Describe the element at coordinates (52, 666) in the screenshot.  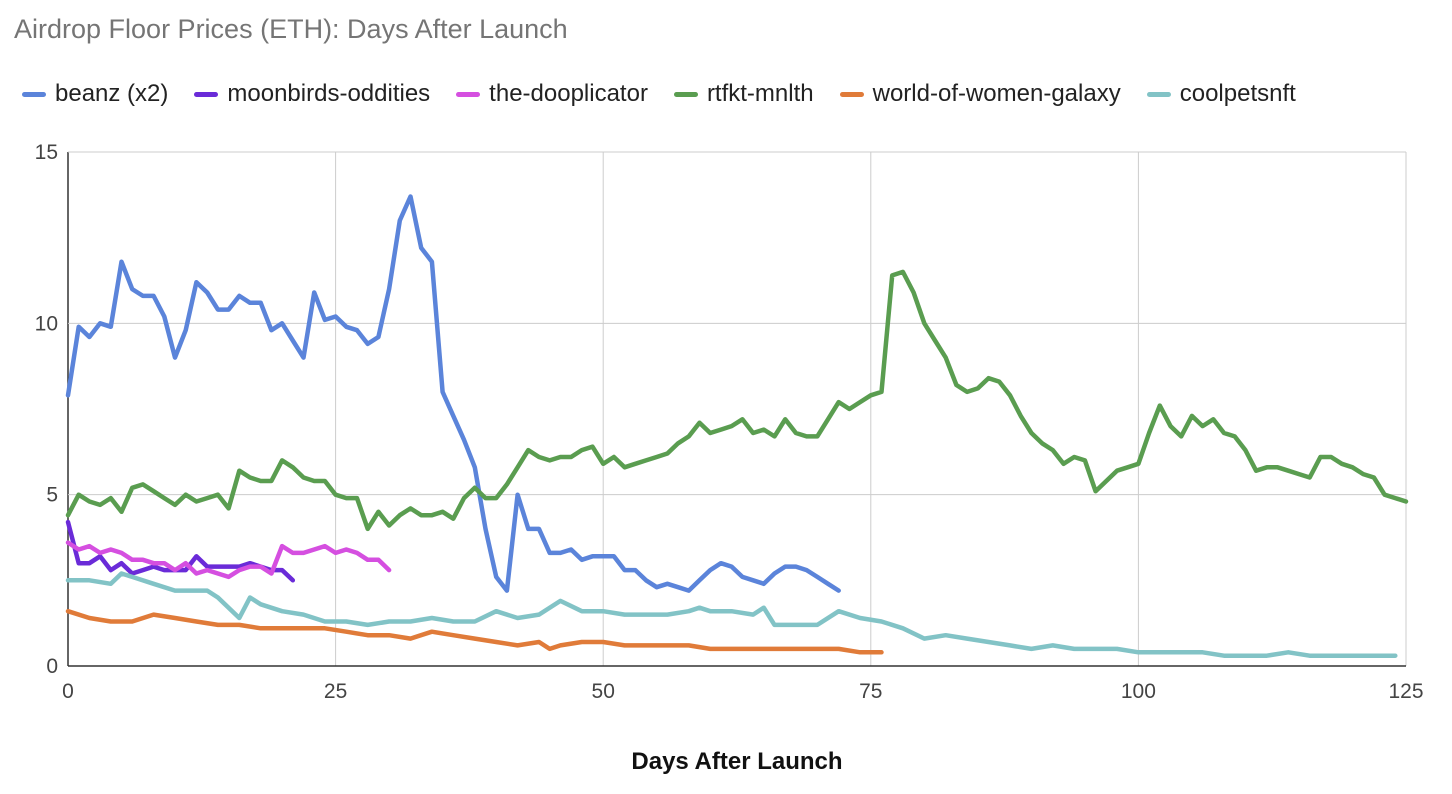
I see `y-tick-label: 0` at that location.